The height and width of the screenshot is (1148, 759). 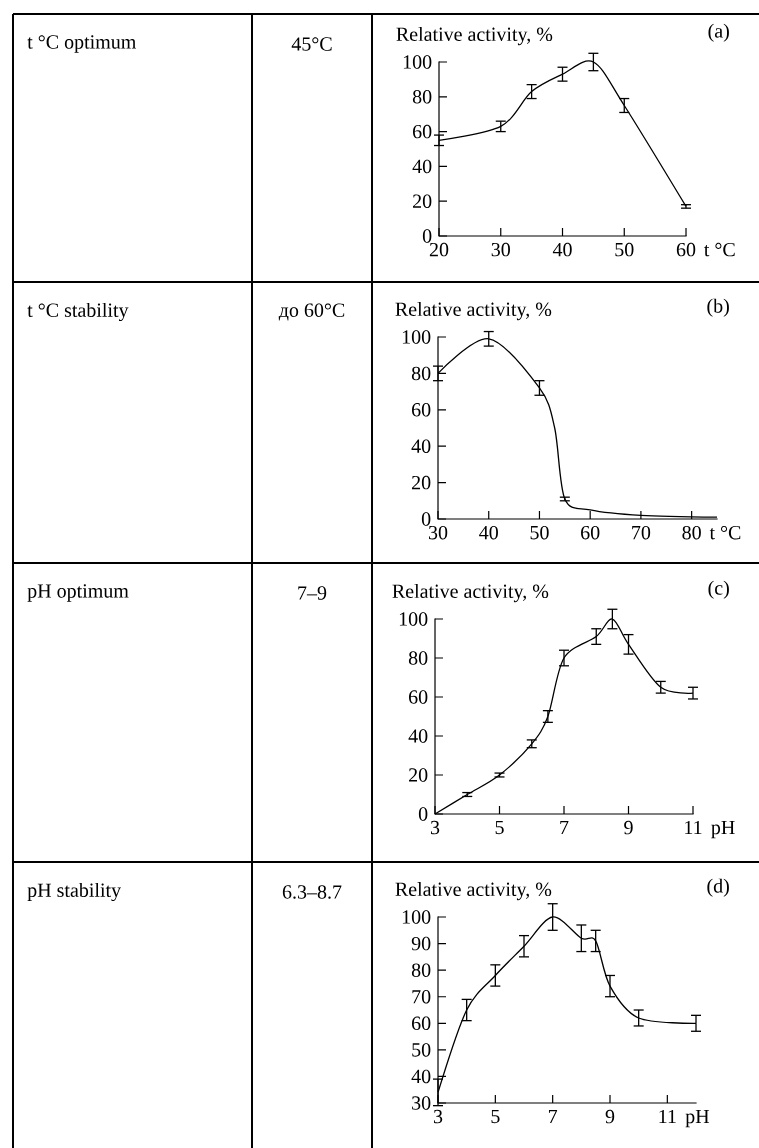 I want to click on text: t °C optimum, so click(x=82, y=44).